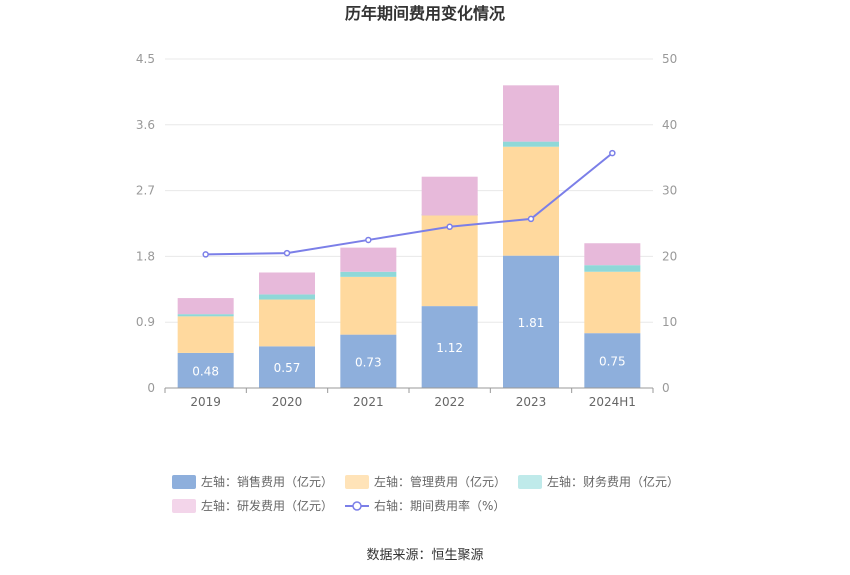  I want to click on series-line, so click(409, 204).